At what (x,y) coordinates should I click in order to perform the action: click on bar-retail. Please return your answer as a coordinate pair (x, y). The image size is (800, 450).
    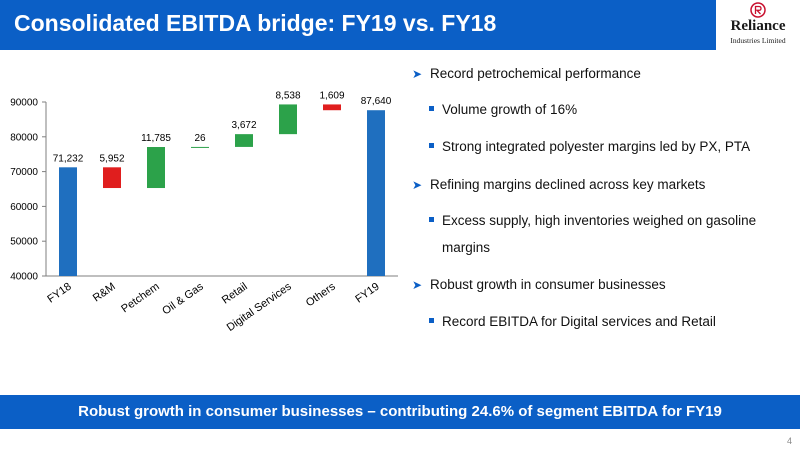
    Looking at the image, I should click on (244, 140).